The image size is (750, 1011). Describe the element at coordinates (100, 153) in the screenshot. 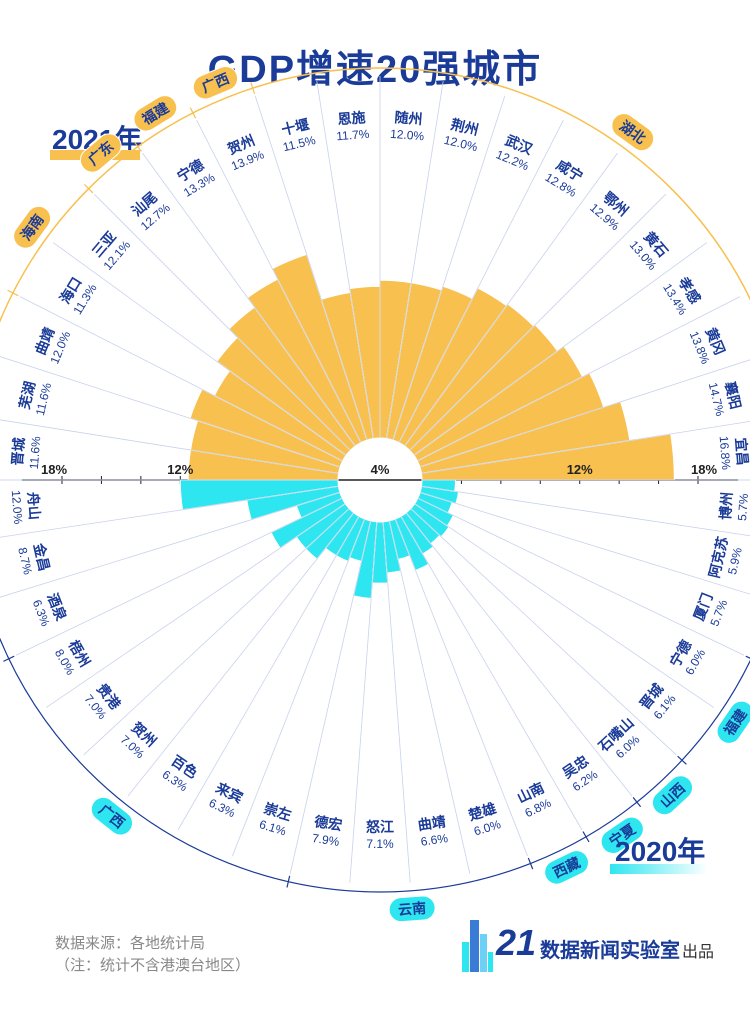

I see `top-province: 广东` at that location.